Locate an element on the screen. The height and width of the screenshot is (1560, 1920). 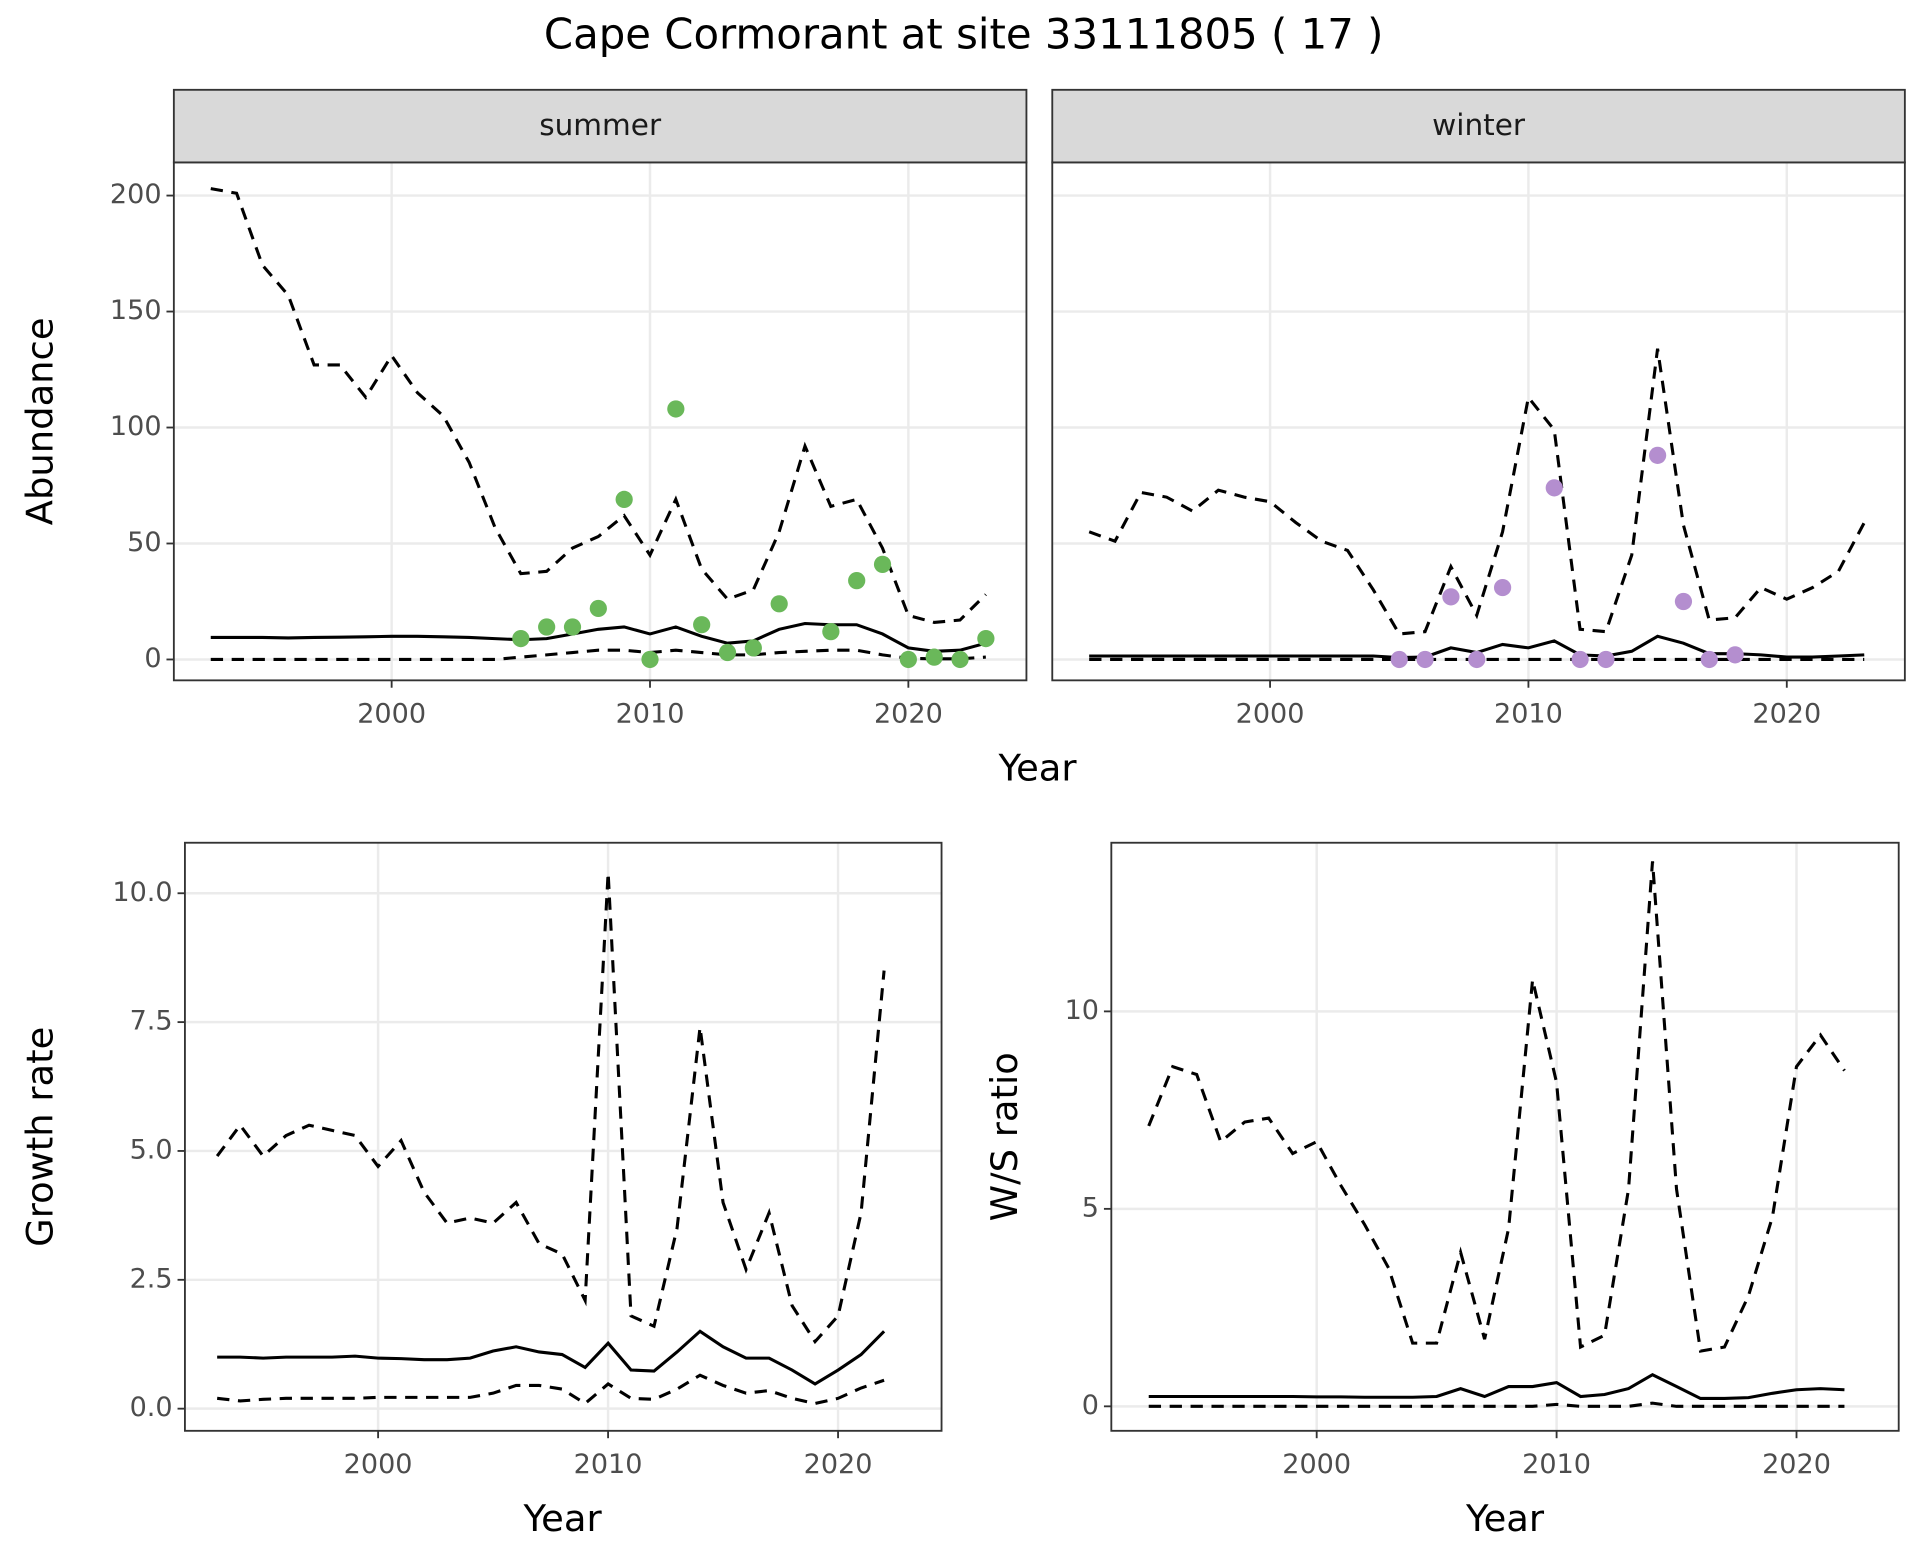
strip-label: summer is located at coordinates (600, 125).